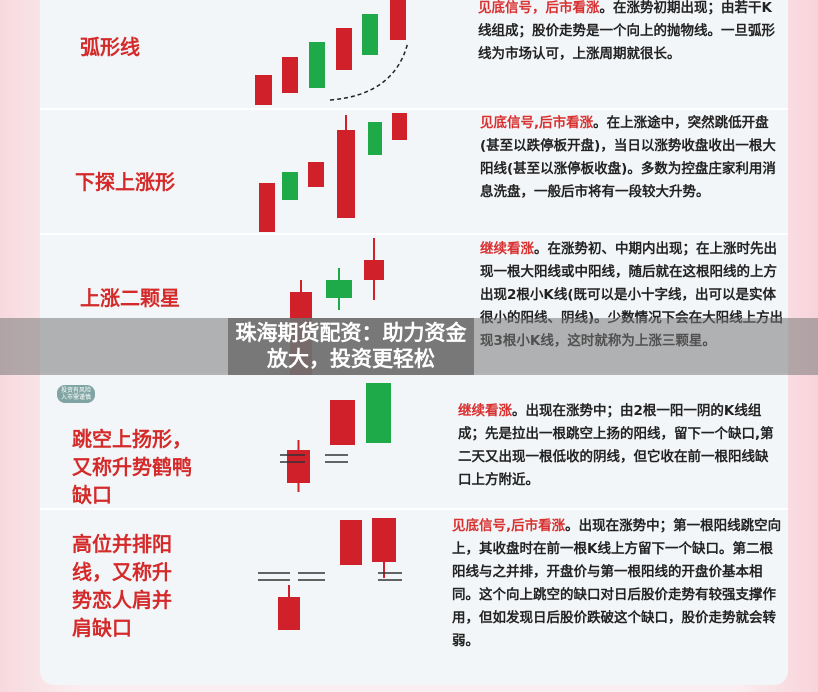 This screenshot has width=818, height=692. I want to click on arc-line, so click(369, 71).